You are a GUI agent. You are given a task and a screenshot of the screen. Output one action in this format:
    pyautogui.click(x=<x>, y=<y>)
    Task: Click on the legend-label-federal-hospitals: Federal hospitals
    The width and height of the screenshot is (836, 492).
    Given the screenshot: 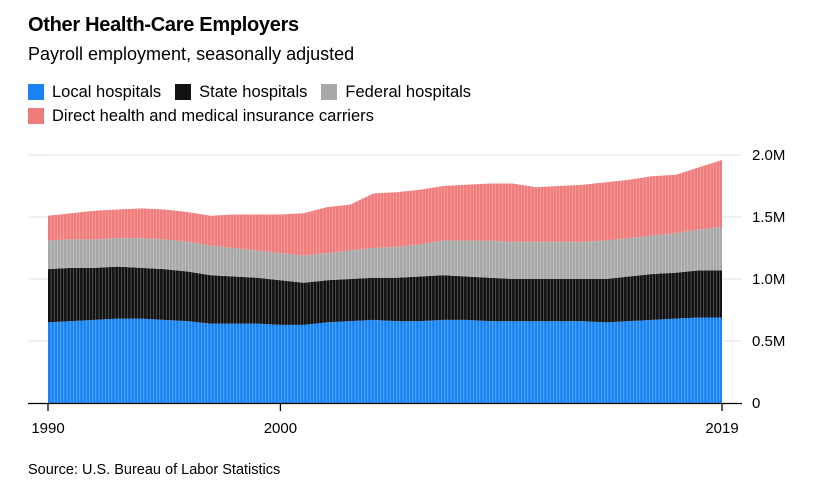 What is the action you would take?
    pyautogui.click(x=408, y=91)
    